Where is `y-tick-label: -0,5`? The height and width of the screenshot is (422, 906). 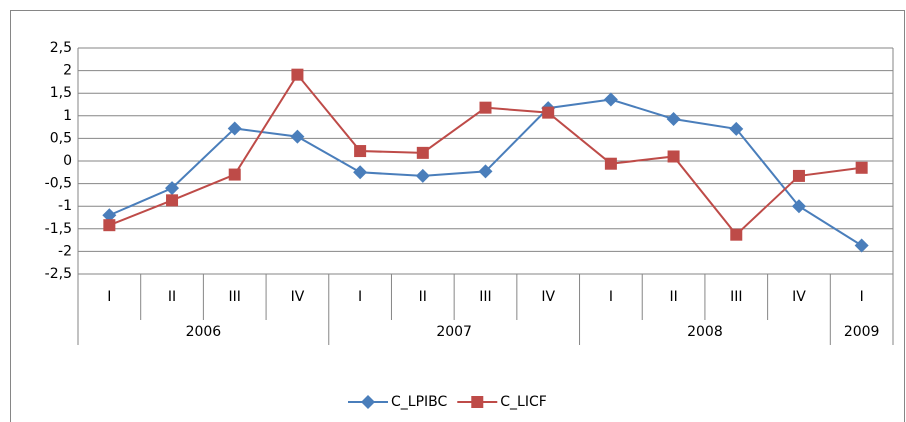
y-tick-label: -0,5 is located at coordinates (58, 184).